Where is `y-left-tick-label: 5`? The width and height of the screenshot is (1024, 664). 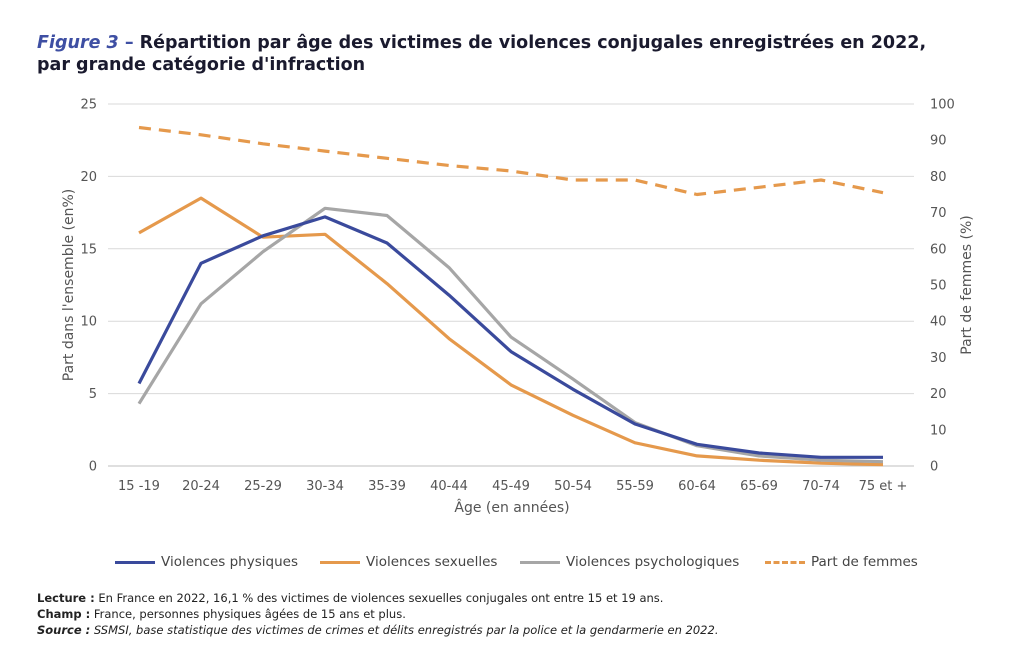 y-left-tick-label: 5 is located at coordinates (93, 394).